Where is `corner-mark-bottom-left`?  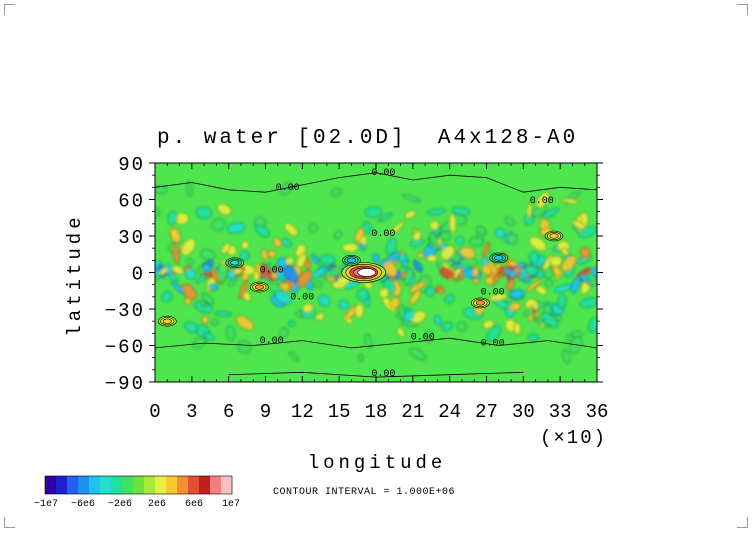 corner-mark-bottom-left is located at coordinates (9, 522).